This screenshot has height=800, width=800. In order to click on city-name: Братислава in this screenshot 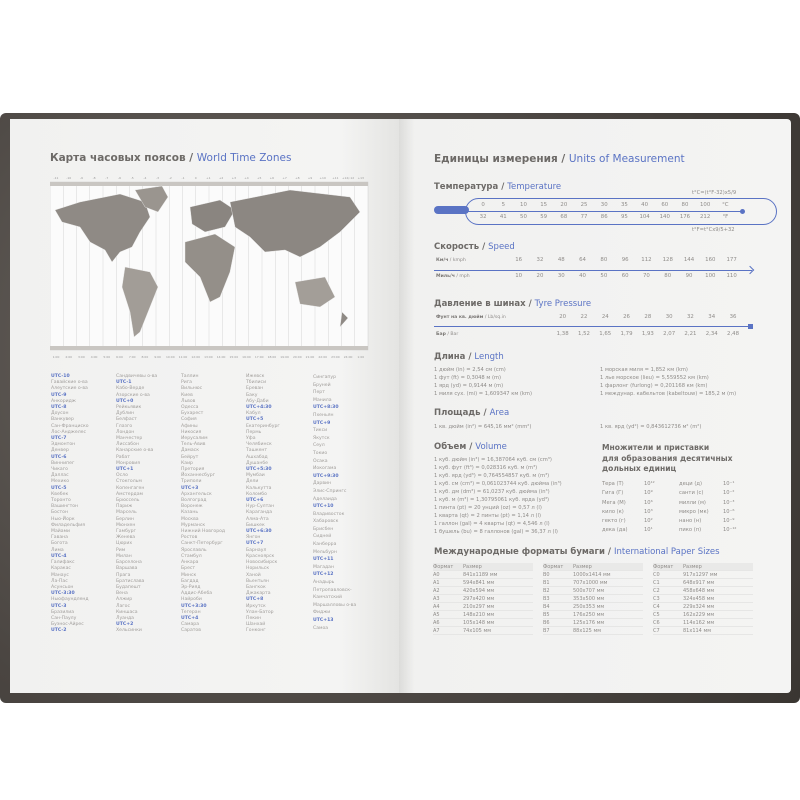, I will do `click(130, 581)`.